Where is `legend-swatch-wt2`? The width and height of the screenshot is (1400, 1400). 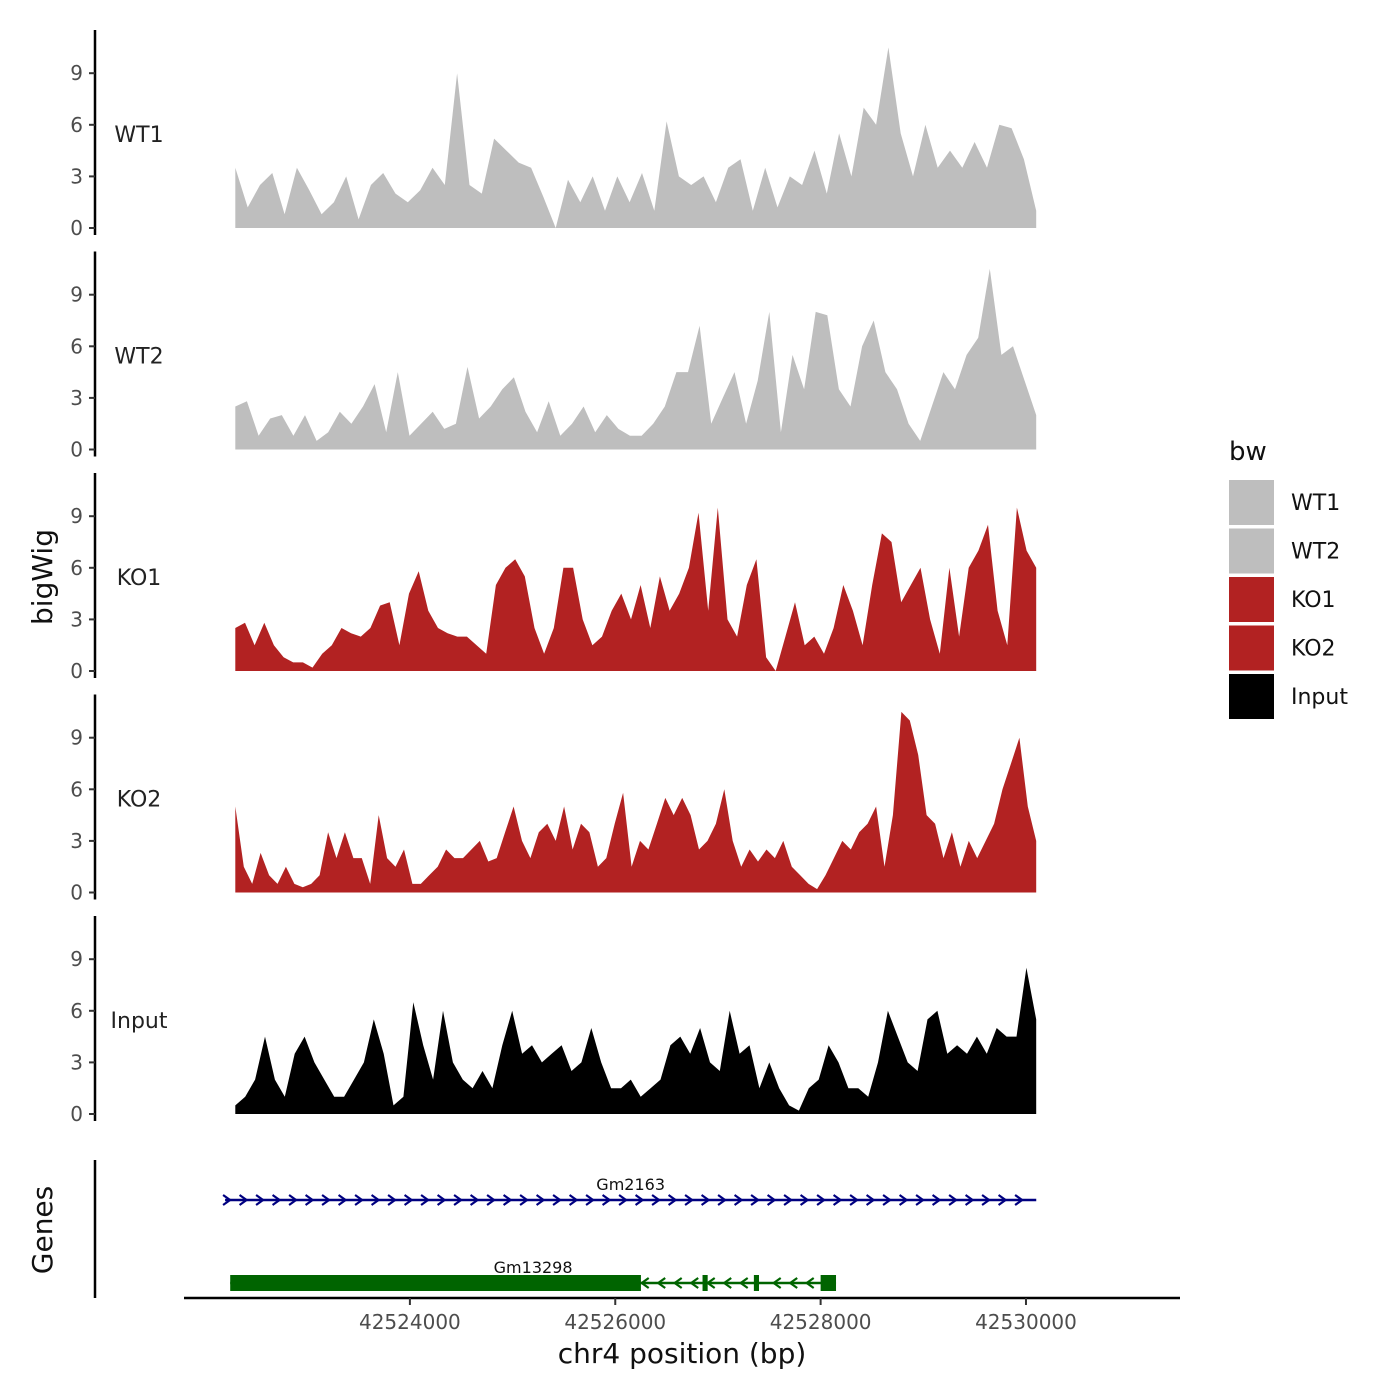
legend-swatch-wt2 is located at coordinates (1251, 551).